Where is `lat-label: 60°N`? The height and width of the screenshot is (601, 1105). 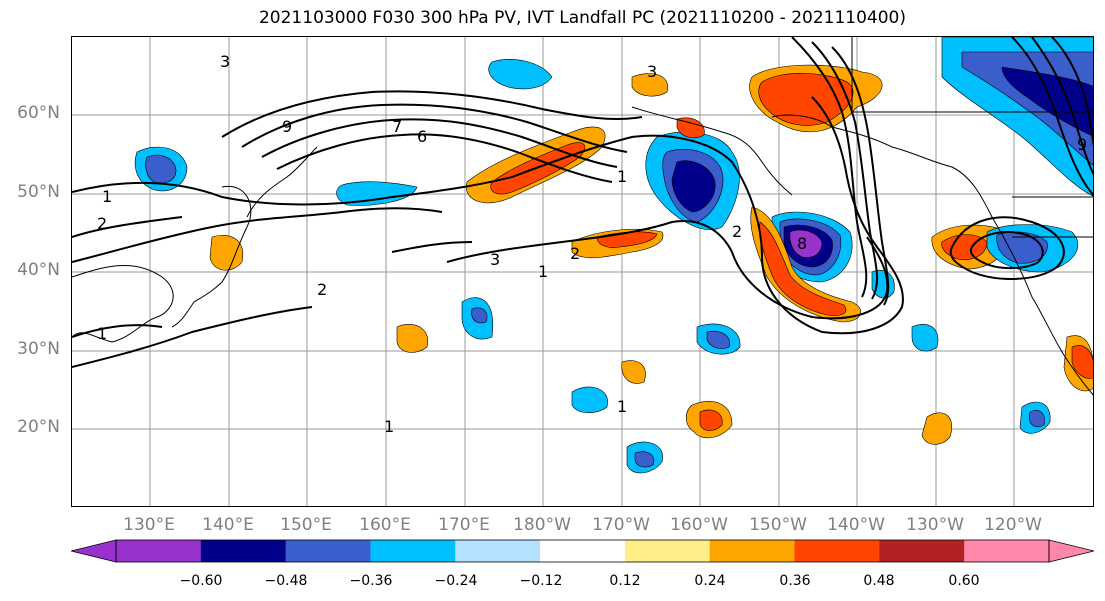
lat-label: 60°N is located at coordinates (38, 113).